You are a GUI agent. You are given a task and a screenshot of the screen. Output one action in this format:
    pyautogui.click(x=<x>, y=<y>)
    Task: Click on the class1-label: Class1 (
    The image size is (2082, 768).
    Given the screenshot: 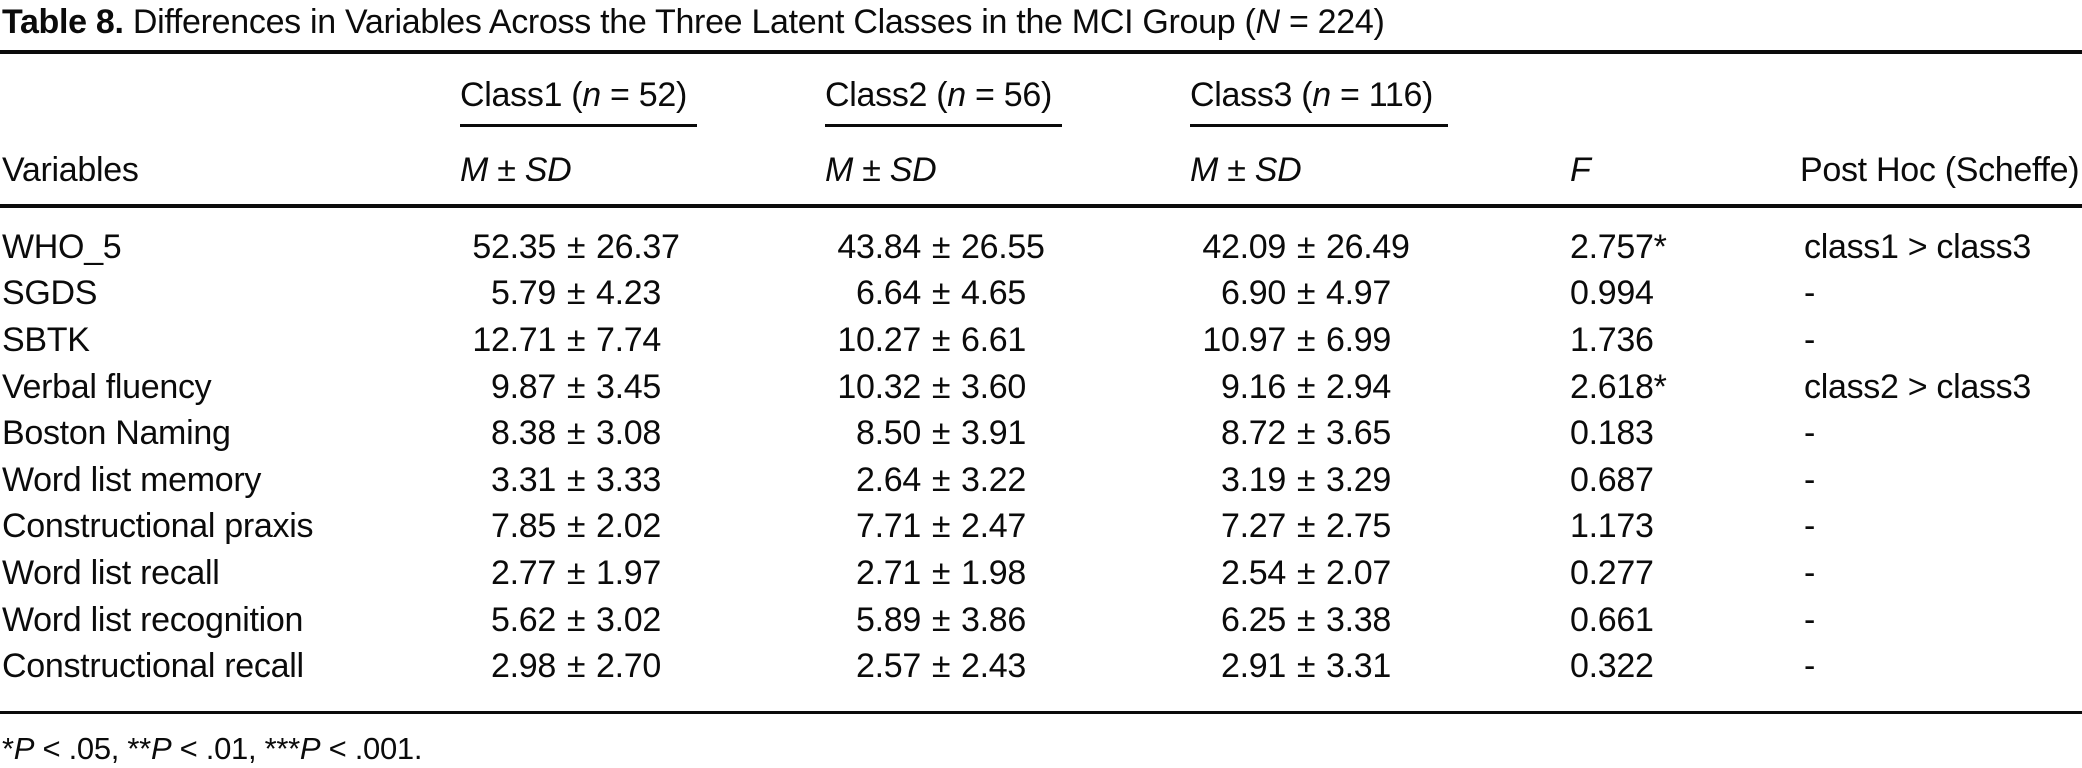 What is the action you would take?
    pyautogui.click(x=521, y=94)
    